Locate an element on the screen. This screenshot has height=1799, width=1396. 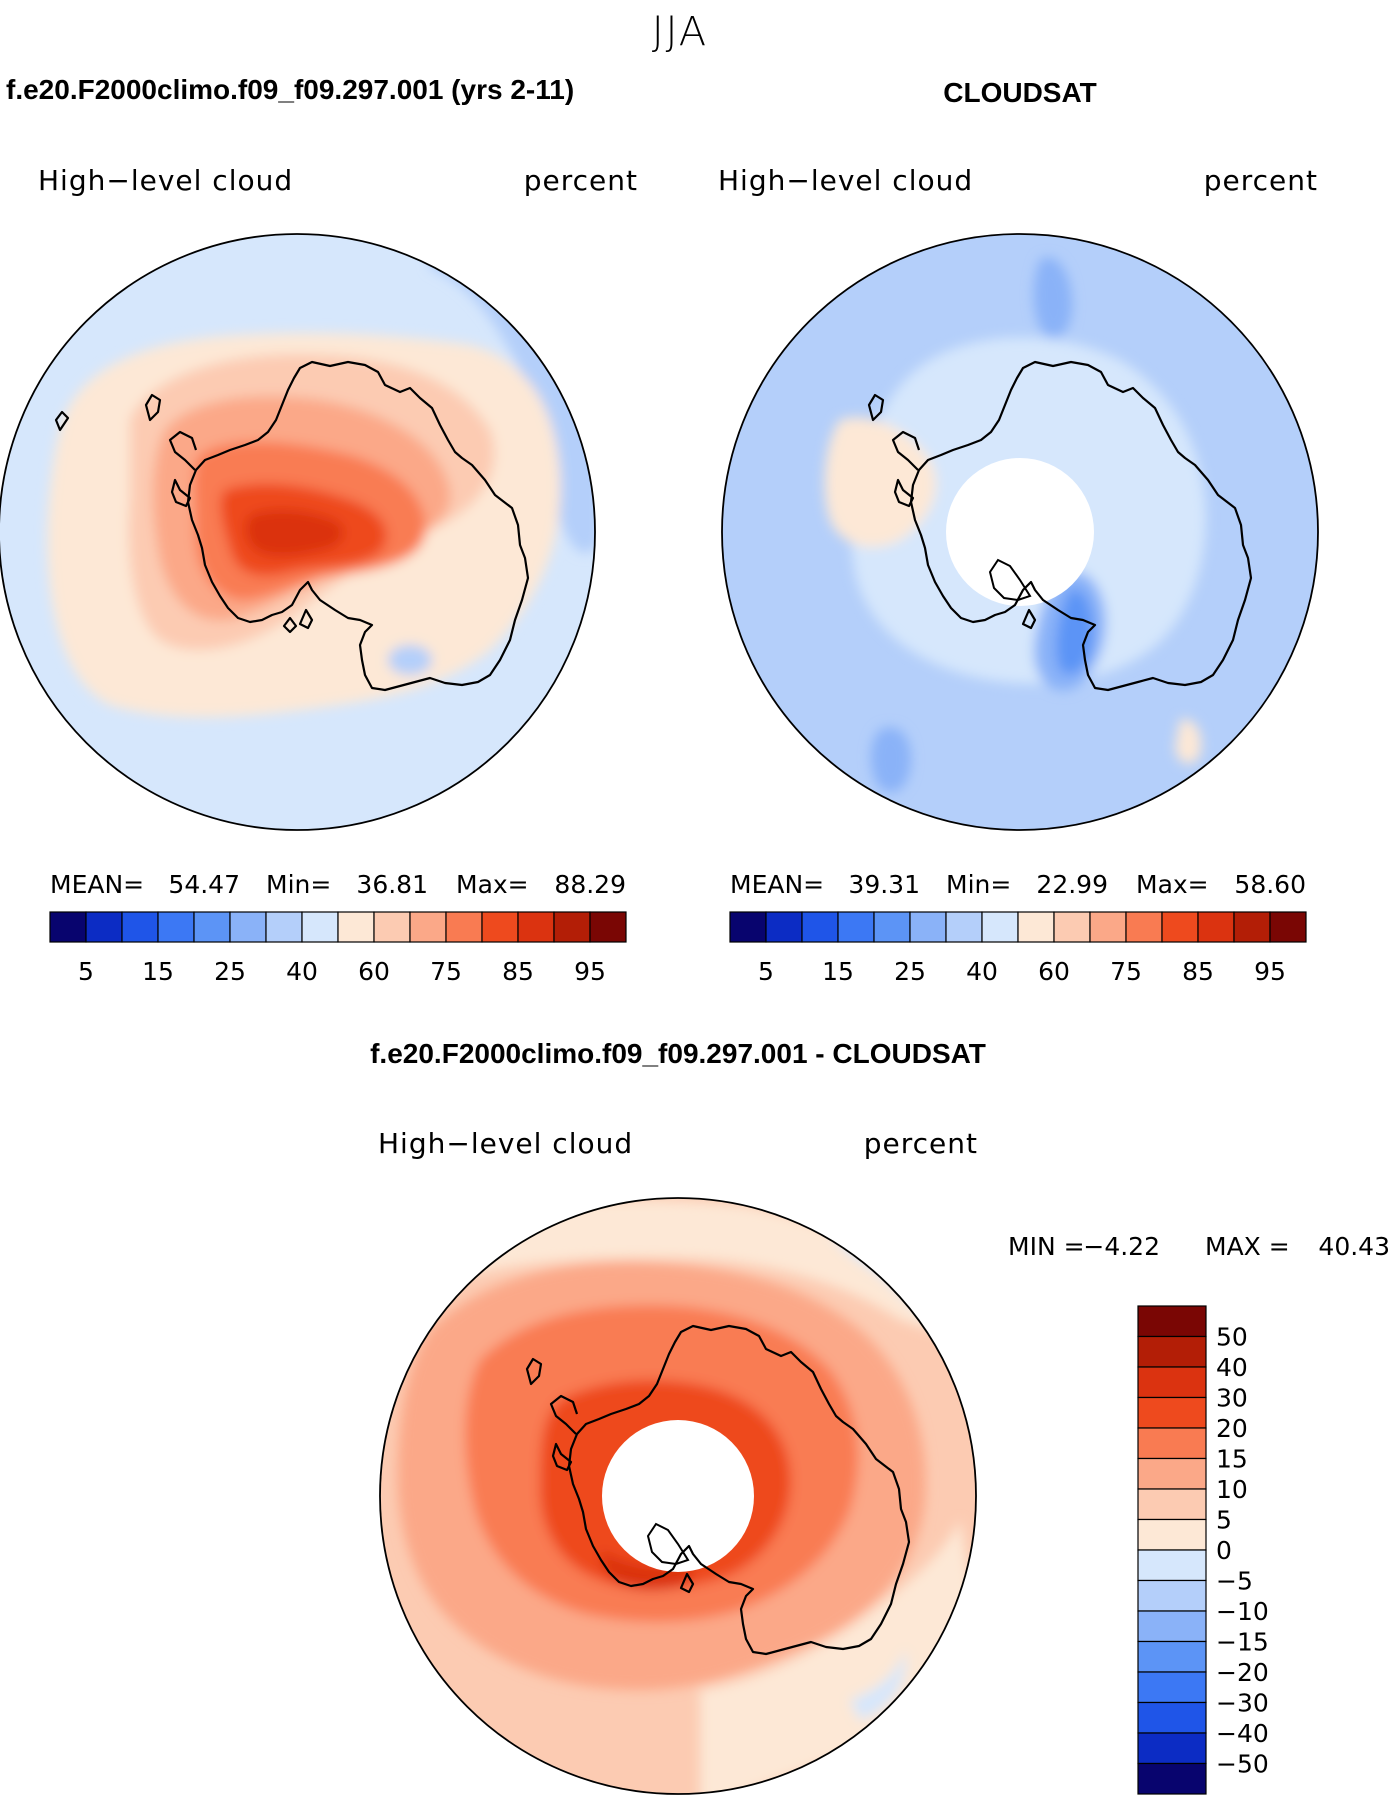
diff-colorbar-tick-label: 5 is located at coordinates (1224, 1520).